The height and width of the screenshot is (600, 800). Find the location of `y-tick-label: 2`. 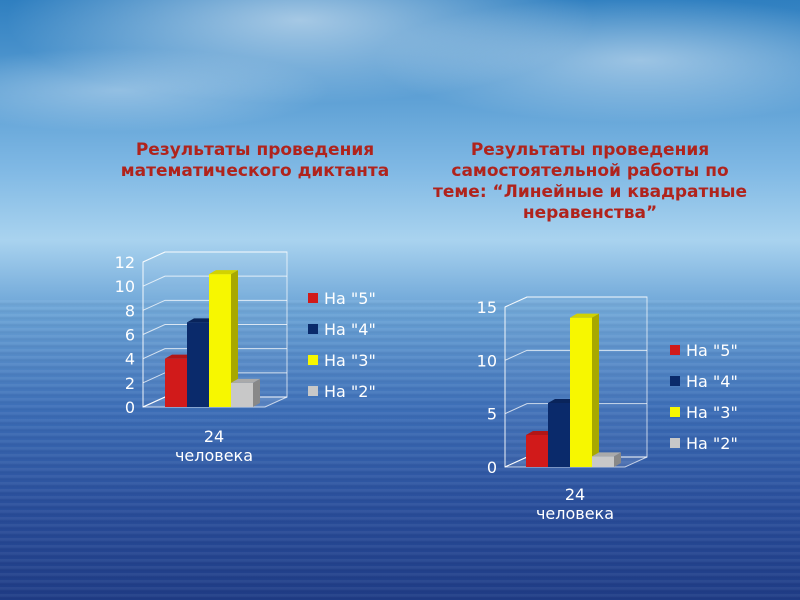

y-tick-label: 2 is located at coordinates (130, 383).